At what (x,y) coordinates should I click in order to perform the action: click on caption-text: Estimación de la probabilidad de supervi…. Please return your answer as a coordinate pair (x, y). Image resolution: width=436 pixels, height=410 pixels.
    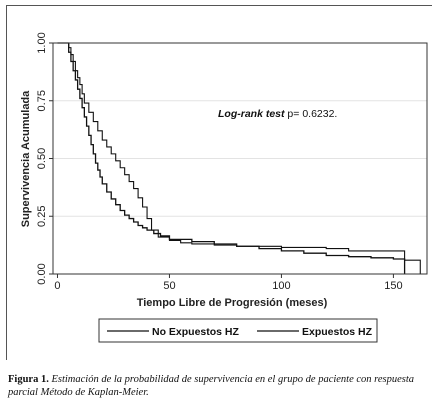
    Looking at the image, I should click on (211, 386).